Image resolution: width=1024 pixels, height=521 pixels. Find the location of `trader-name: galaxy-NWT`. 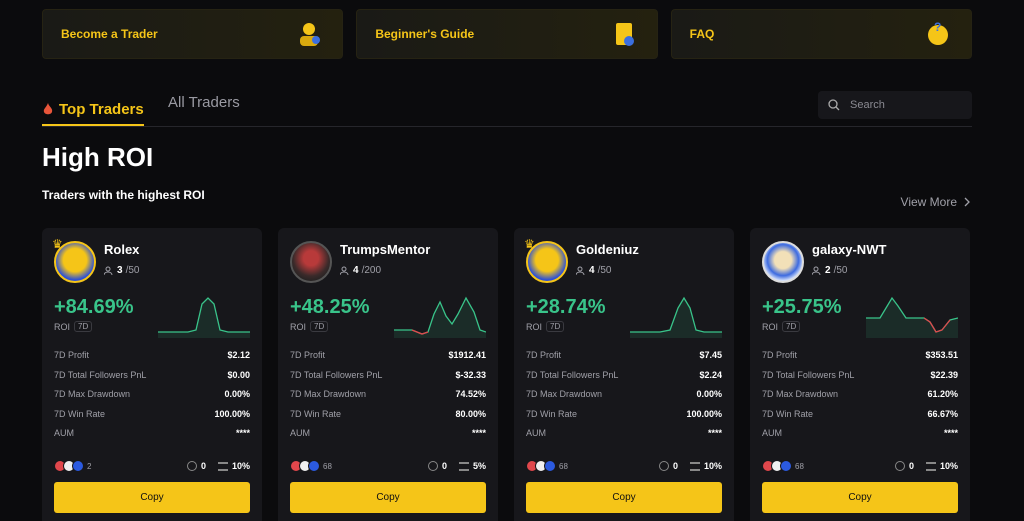

trader-name: galaxy-NWT is located at coordinates (849, 249).